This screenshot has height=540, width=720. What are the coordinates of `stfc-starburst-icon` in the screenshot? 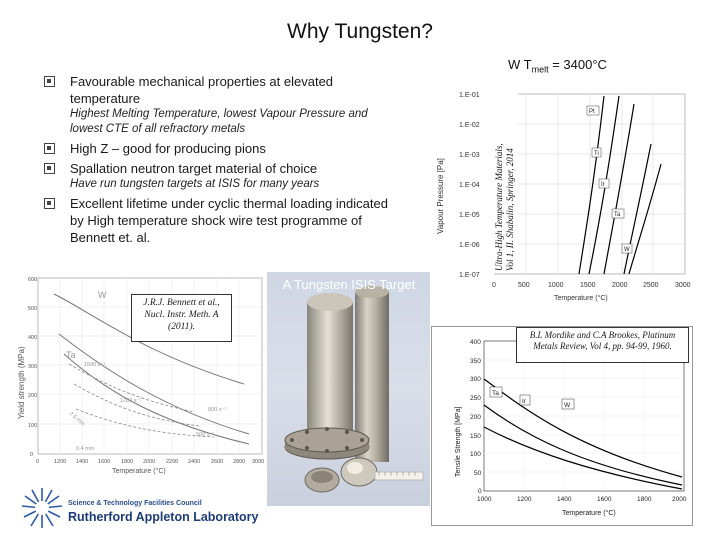 It's located at (42, 508).